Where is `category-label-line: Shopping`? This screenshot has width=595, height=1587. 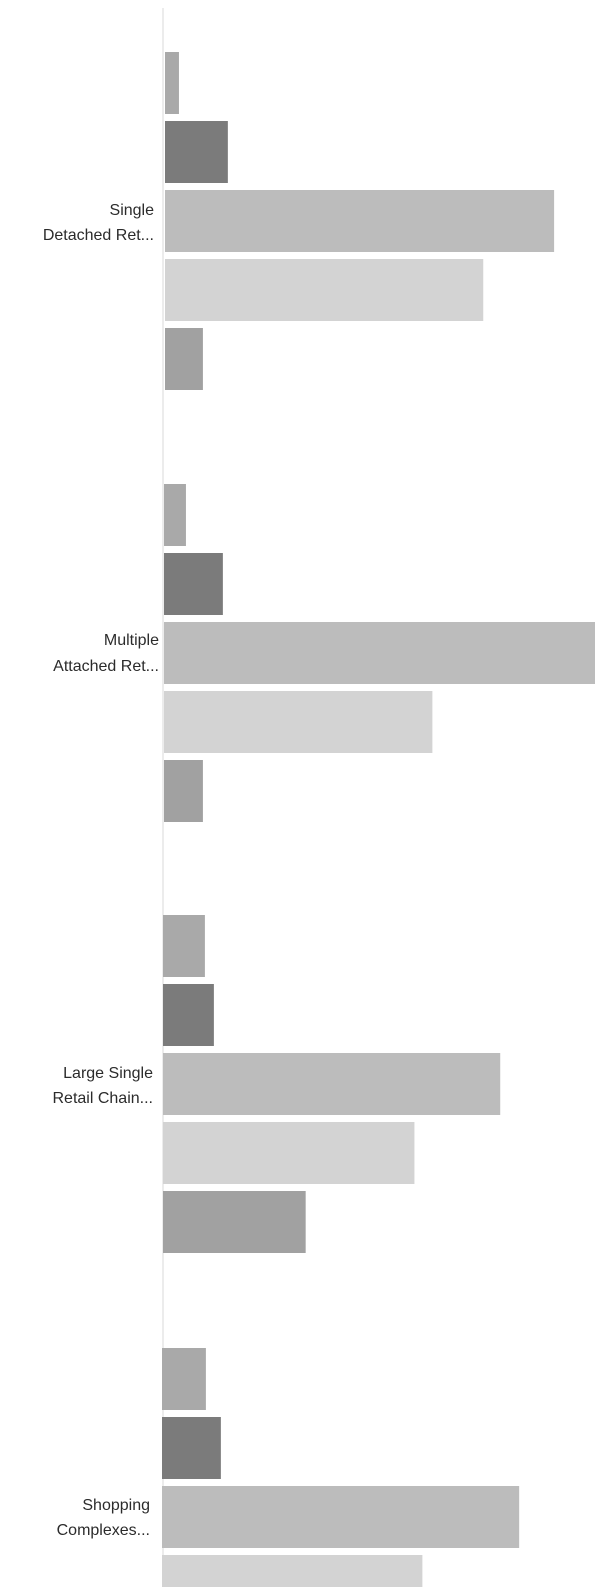
category-label-line: Shopping is located at coordinates (116, 1505).